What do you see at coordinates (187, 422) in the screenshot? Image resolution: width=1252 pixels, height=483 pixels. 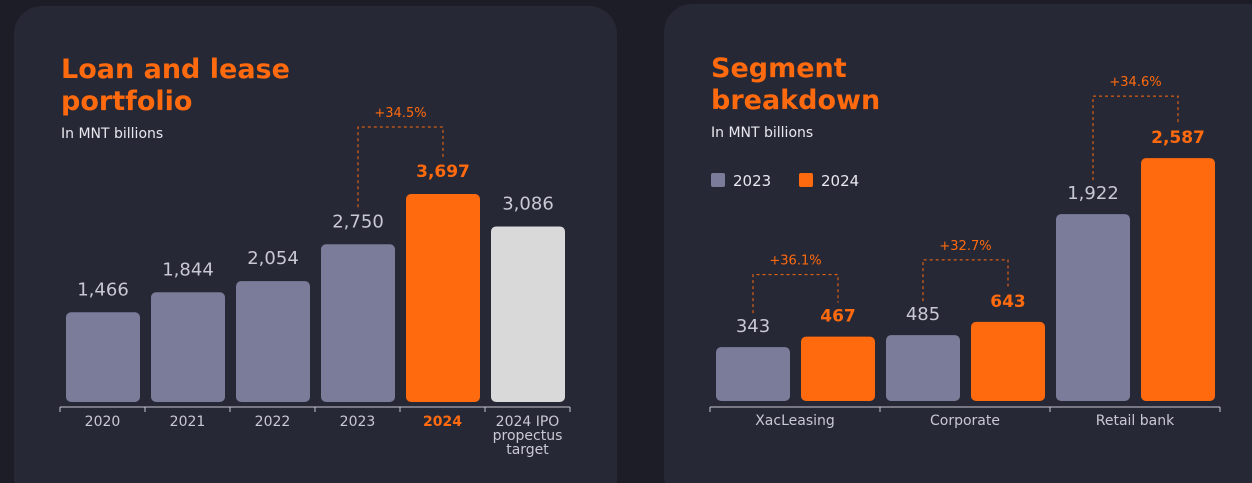 I see `x-tick-label: 2021` at bounding box center [187, 422].